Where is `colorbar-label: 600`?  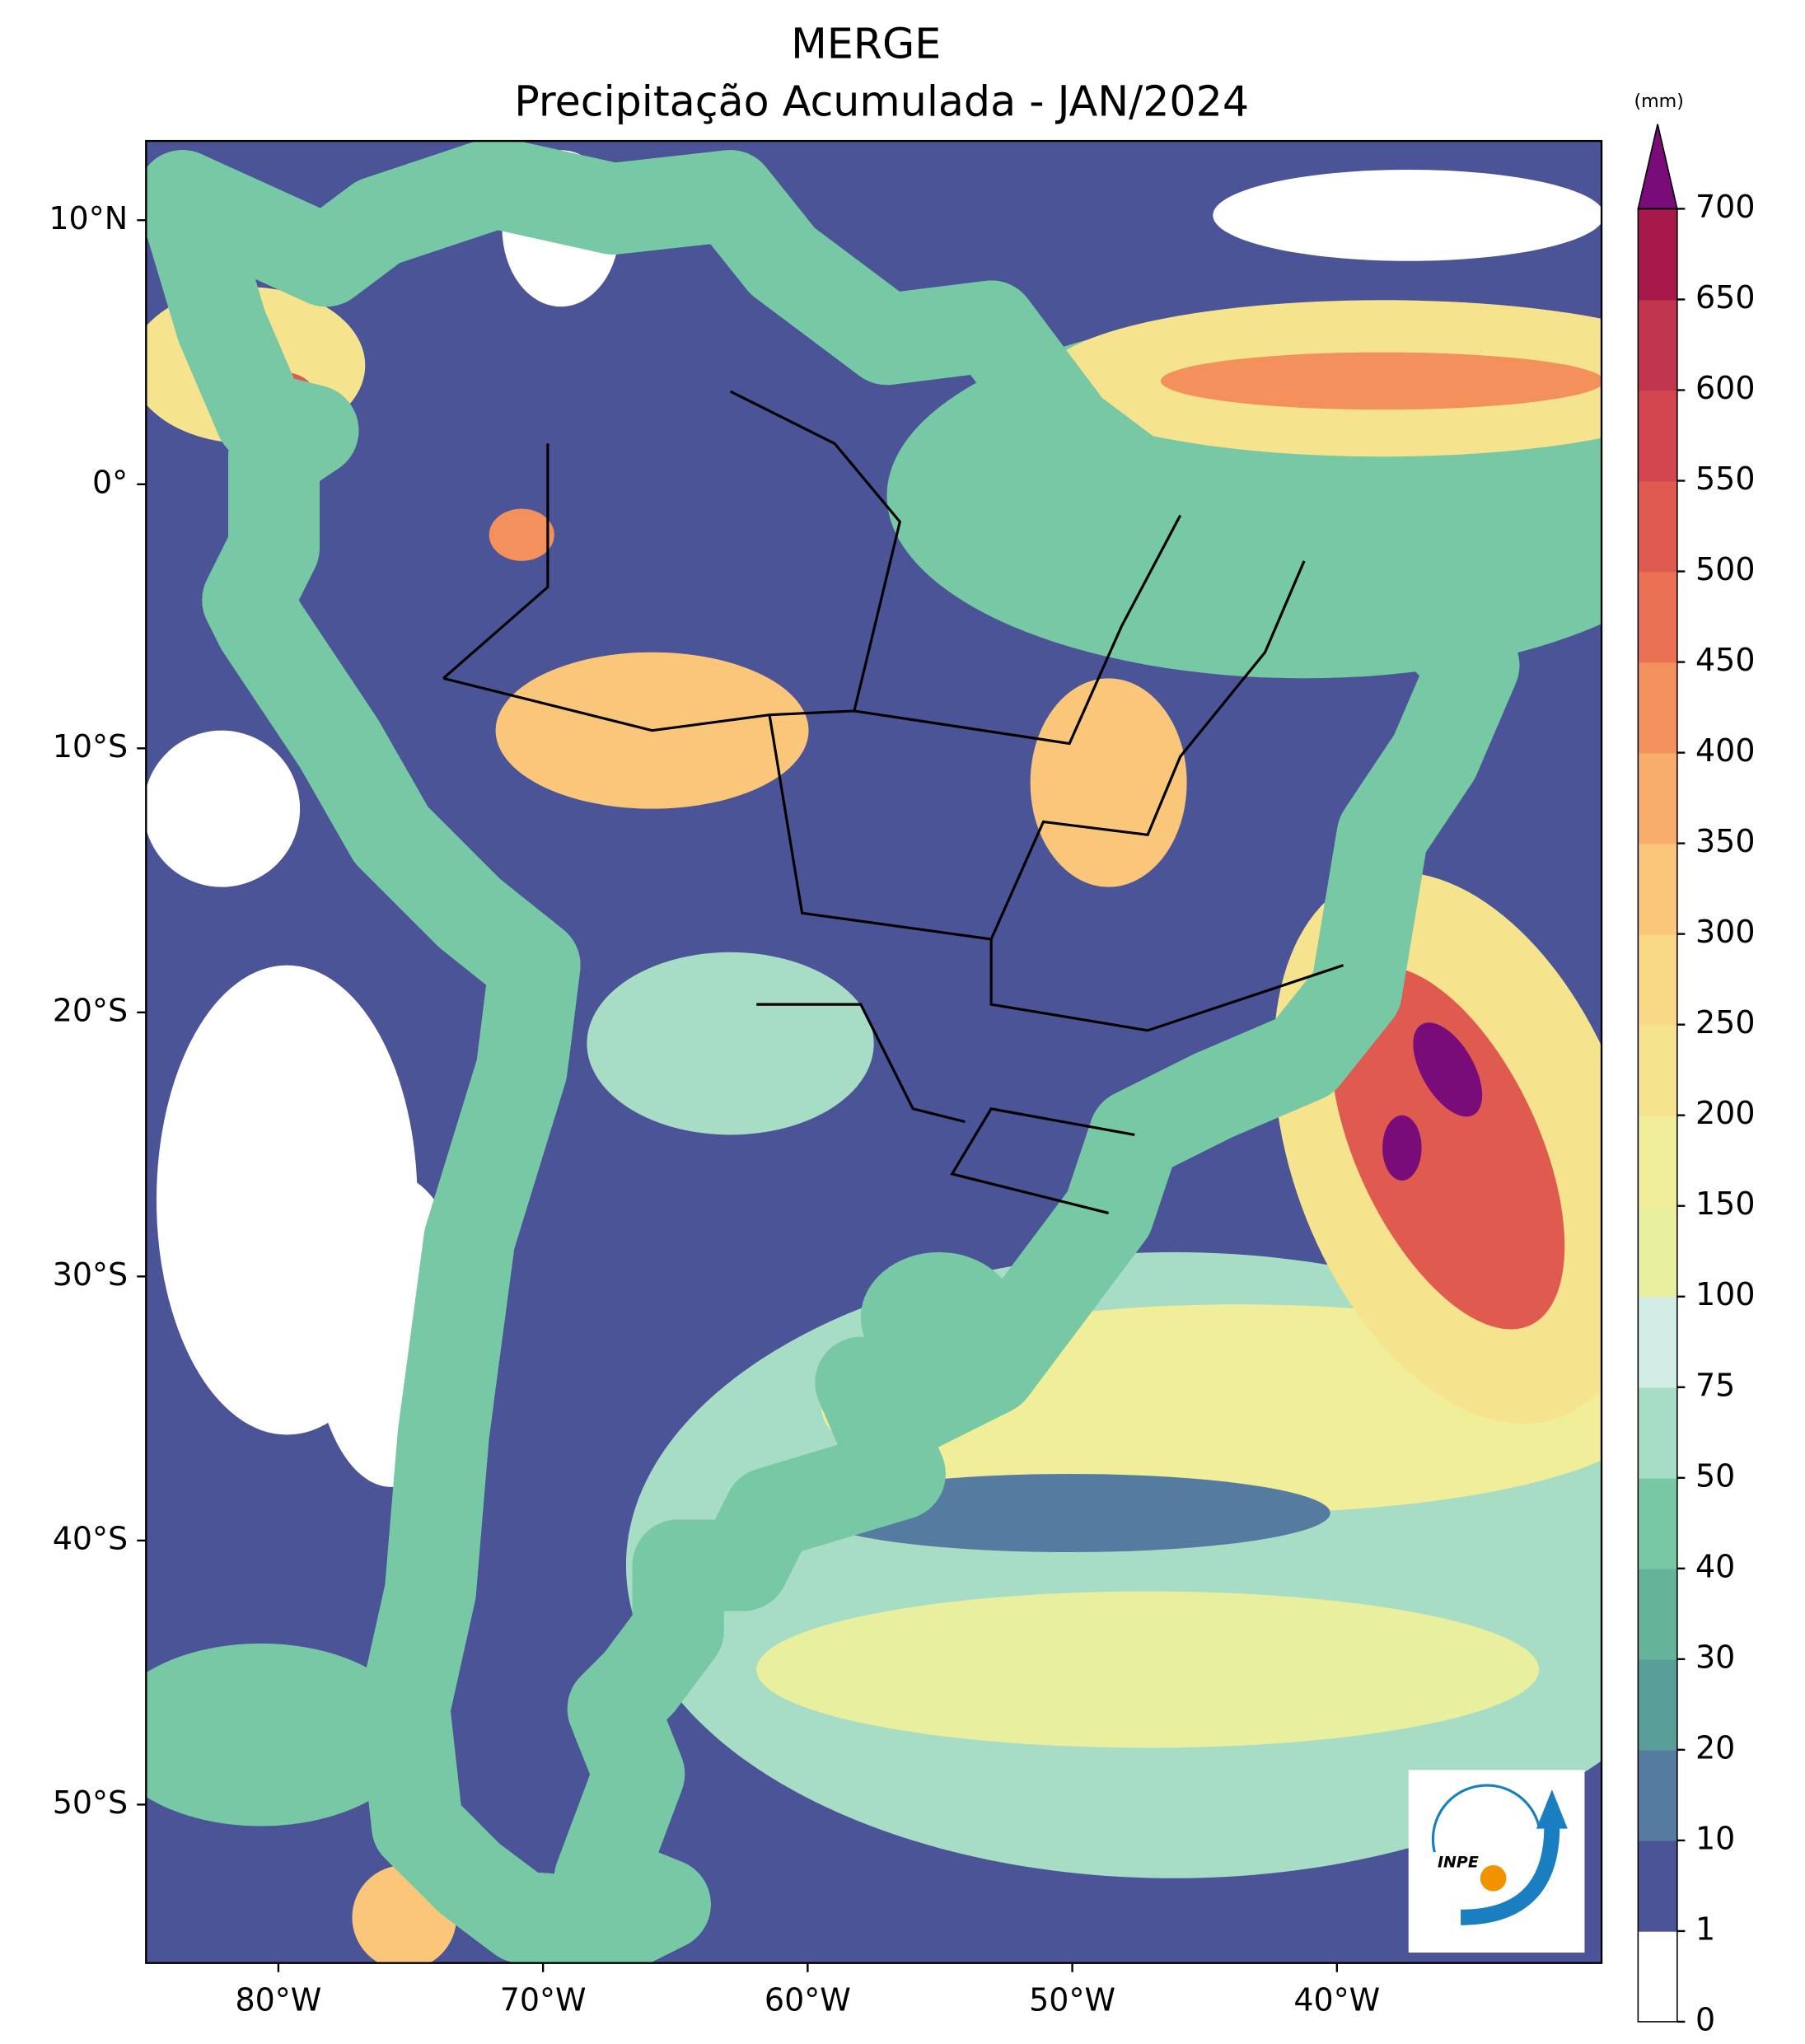
colorbar-label: 600 is located at coordinates (1725, 388).